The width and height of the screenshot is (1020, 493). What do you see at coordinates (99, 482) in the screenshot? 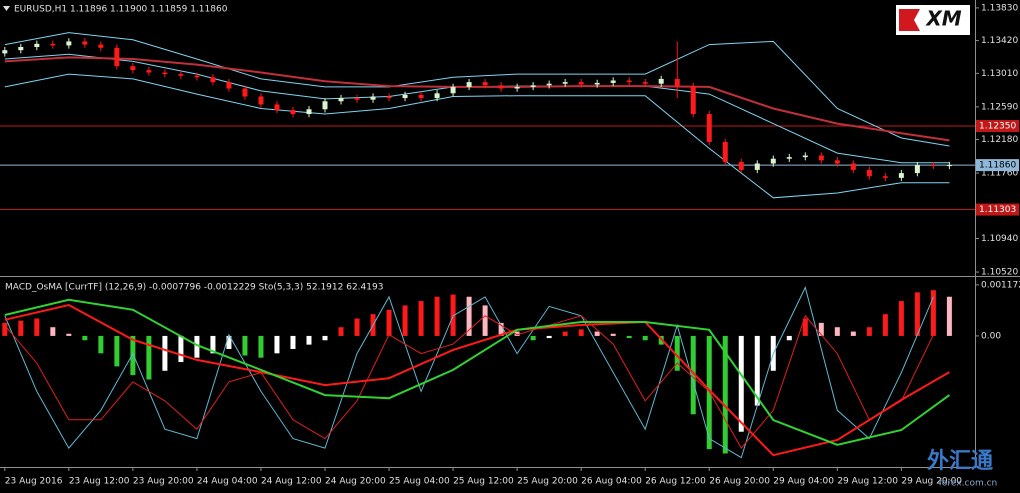
I see `x-tick-label: 23 Aug 12:00` at bounding box center [99, 482].